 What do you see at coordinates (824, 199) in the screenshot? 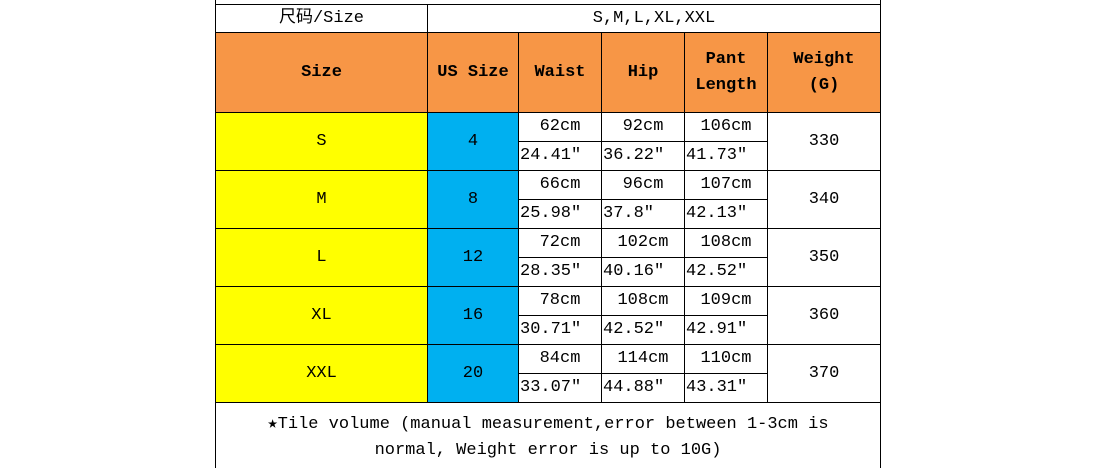
I see `weight-cell: 340` at bounding box center [824, 199].